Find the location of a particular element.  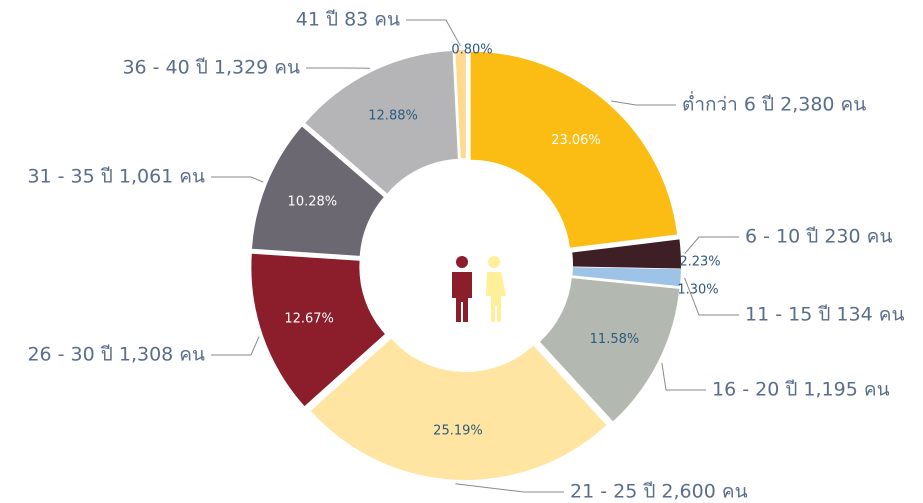

percent-label: 2.23% is located at coordinates (699, 262).